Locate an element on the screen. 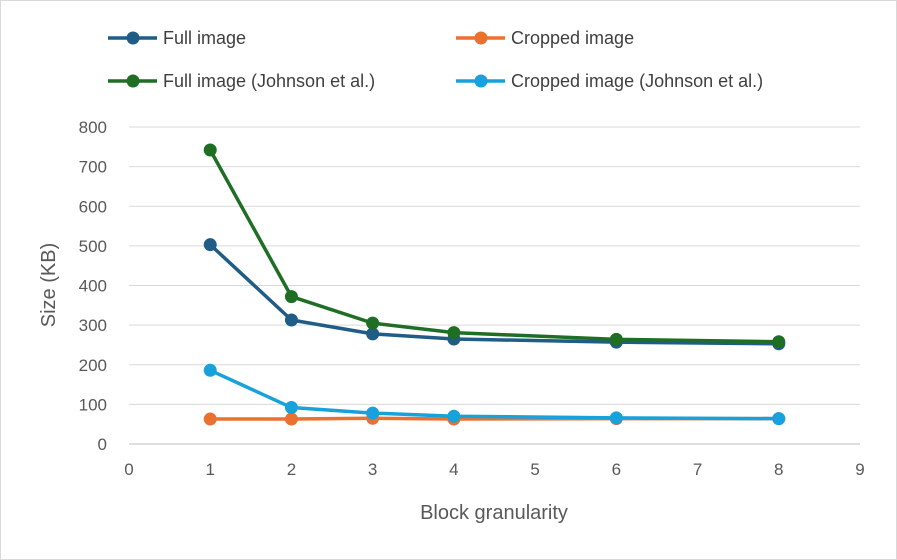 The height and width of the screenshot is (560, 897). y-tick-label: 0 is located at coordinates (102, 444).